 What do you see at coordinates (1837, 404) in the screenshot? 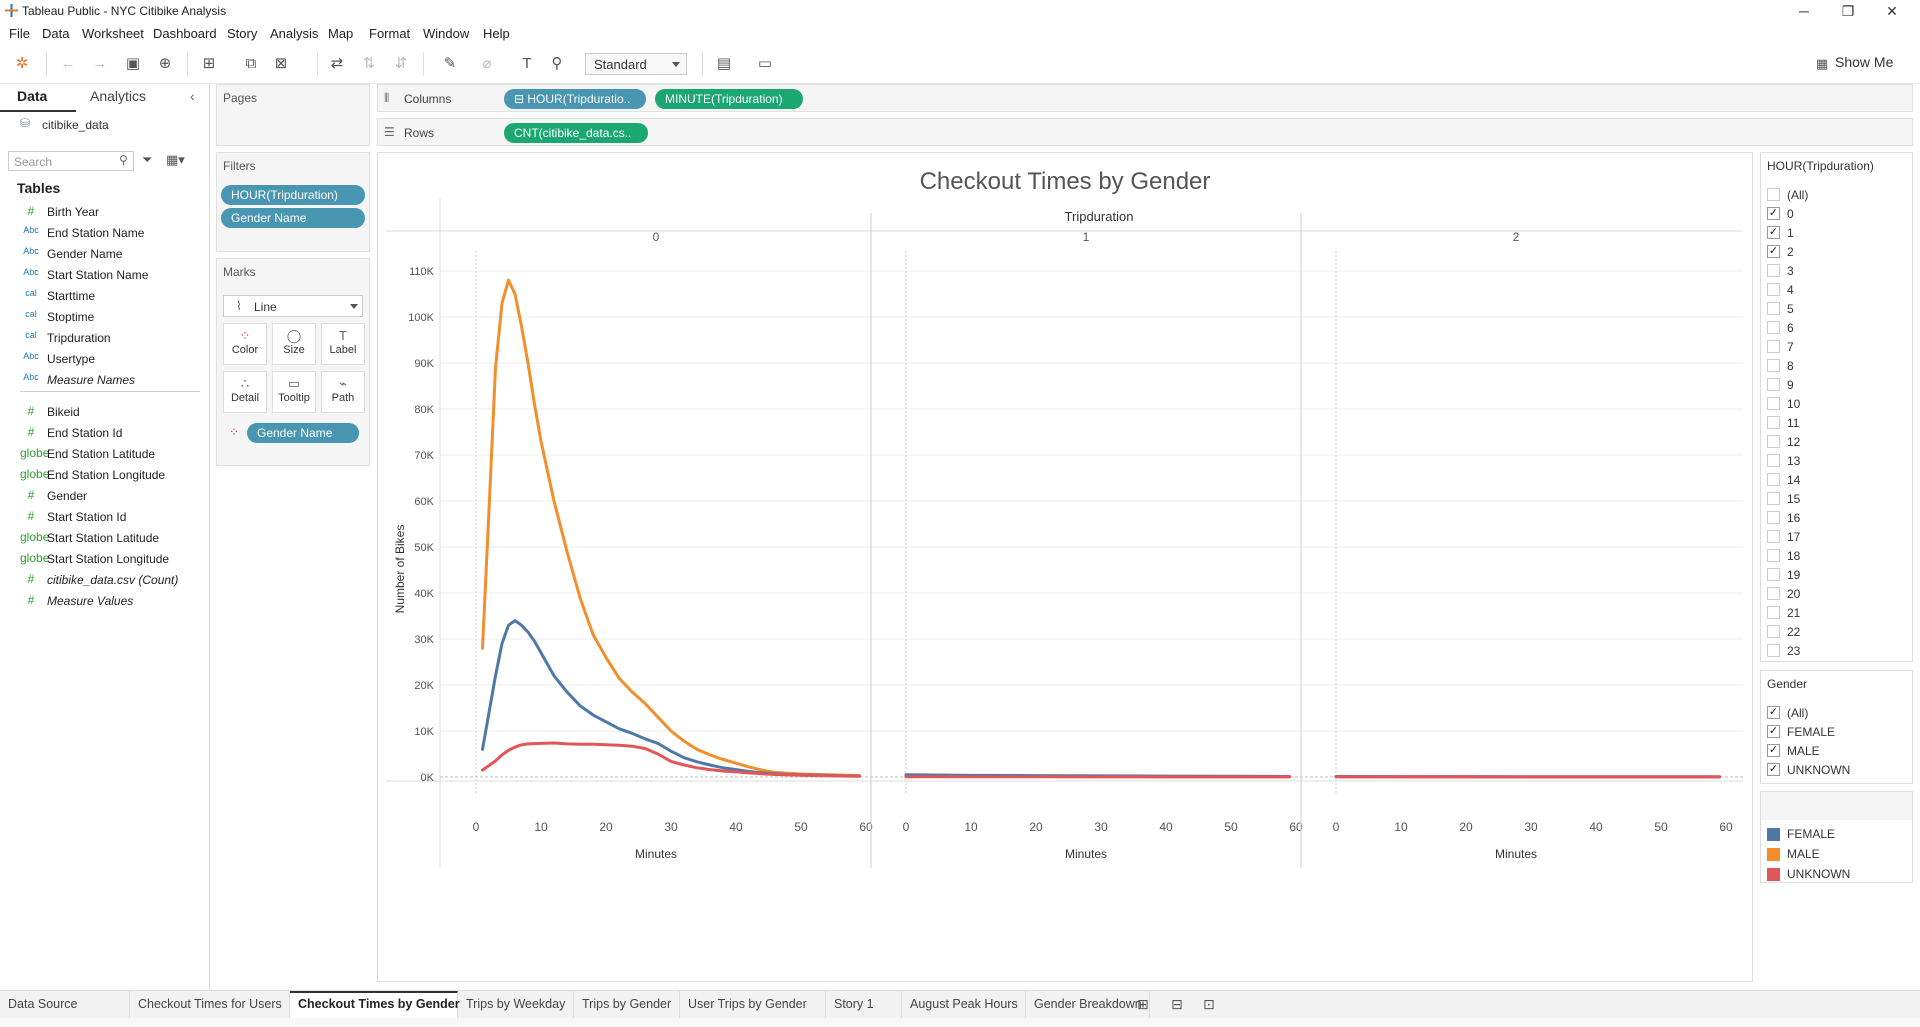
I see `filter-option-10: 10` at bounding box center [1837, 404].